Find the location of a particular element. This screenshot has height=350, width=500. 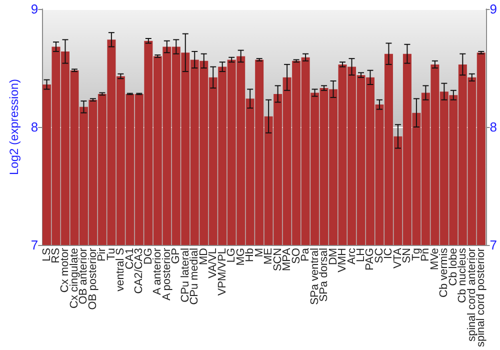

y-tick-label: 9 is located at coordinates (34, 9).